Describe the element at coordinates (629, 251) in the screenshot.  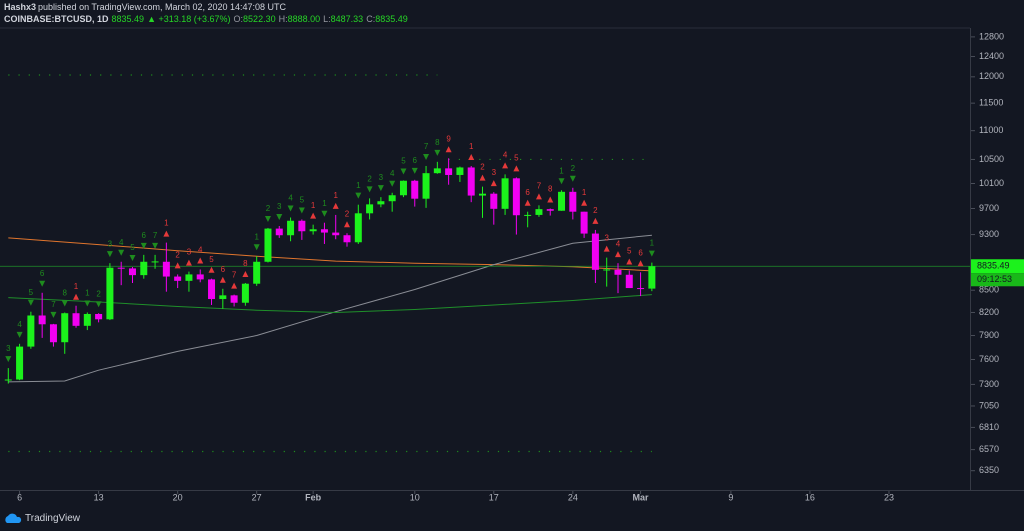
I see `setup-count: 5` at that location.